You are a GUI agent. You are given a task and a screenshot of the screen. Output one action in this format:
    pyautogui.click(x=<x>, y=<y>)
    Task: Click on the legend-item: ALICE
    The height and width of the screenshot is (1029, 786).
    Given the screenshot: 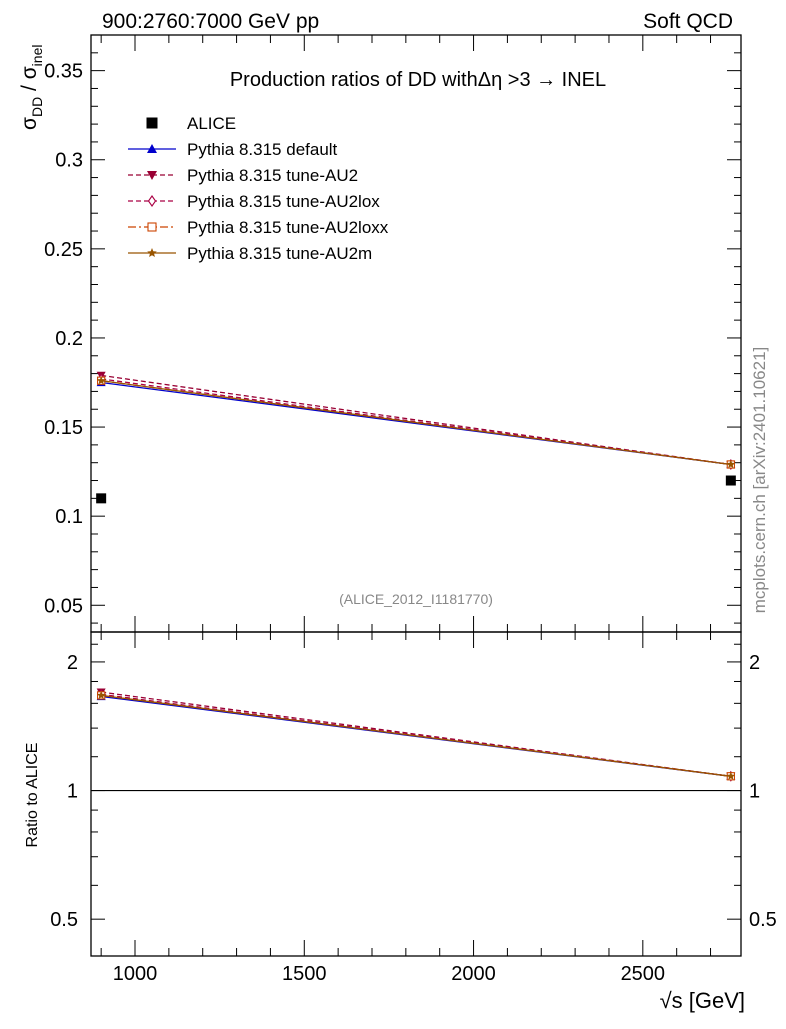 What is the action you would take?
    pyautogui.click(x=191, y=123)
    